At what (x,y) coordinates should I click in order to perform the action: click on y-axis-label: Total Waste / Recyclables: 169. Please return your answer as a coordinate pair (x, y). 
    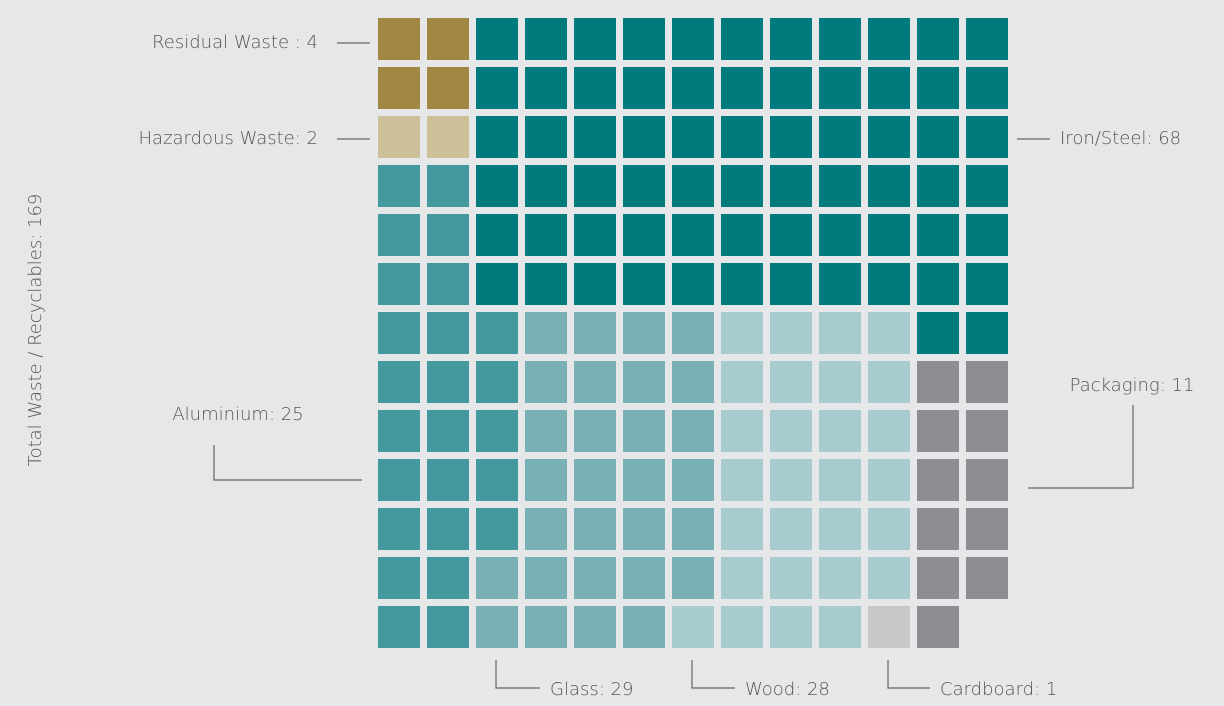
    Looking at the image, I should click on (35, 330).